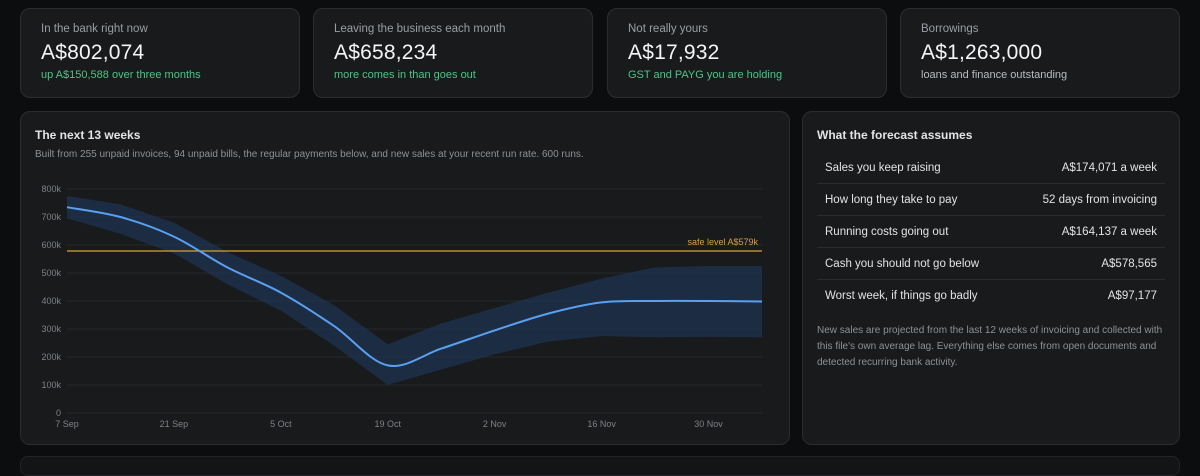 This screenshot has height=476, width=1200. What do you see at coordinates (722, 242) in the screenshot?
I see `safe-level-label: safe level A$579k` at bounding box center [722, 242].